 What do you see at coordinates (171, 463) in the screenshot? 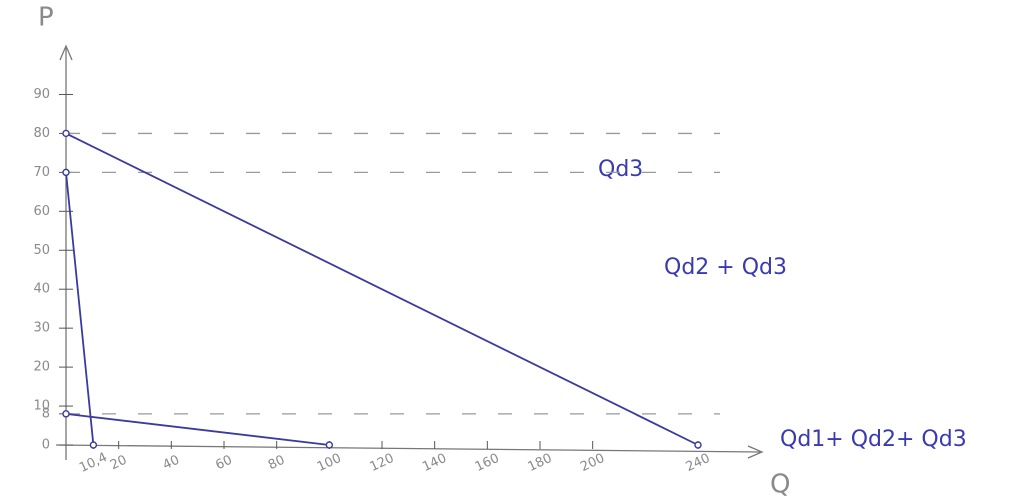
I see `x-tick-label: 40` at bounding box center [171, 463].